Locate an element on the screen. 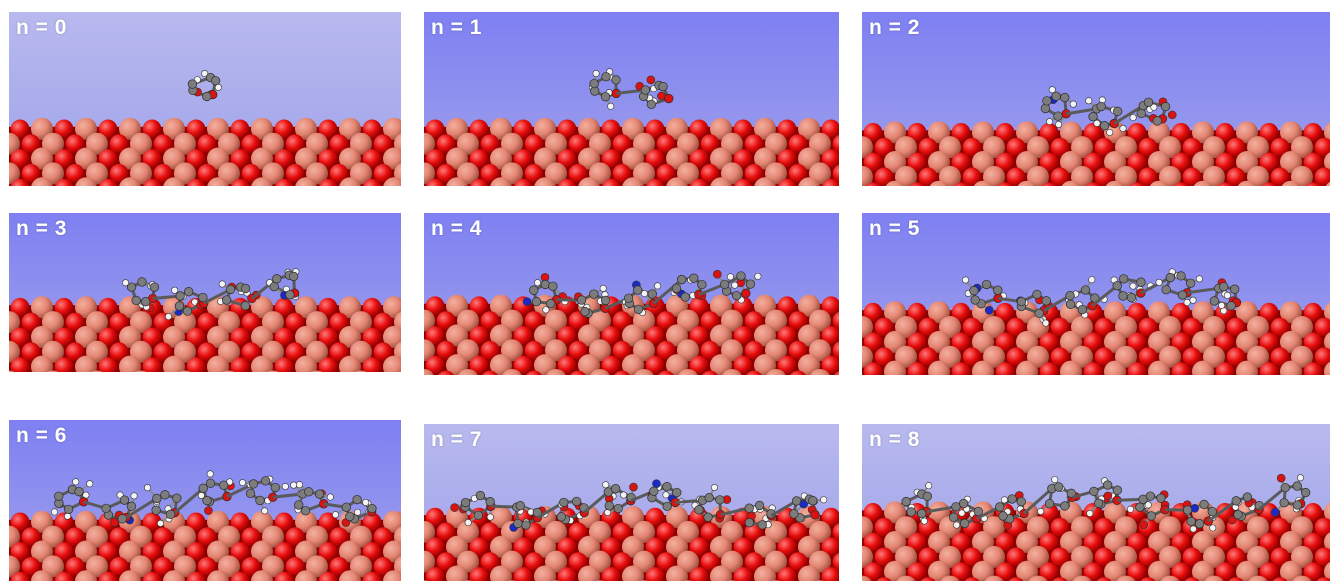  simulation-panel-n0: n = 0 is located at coordinates (205, 99).